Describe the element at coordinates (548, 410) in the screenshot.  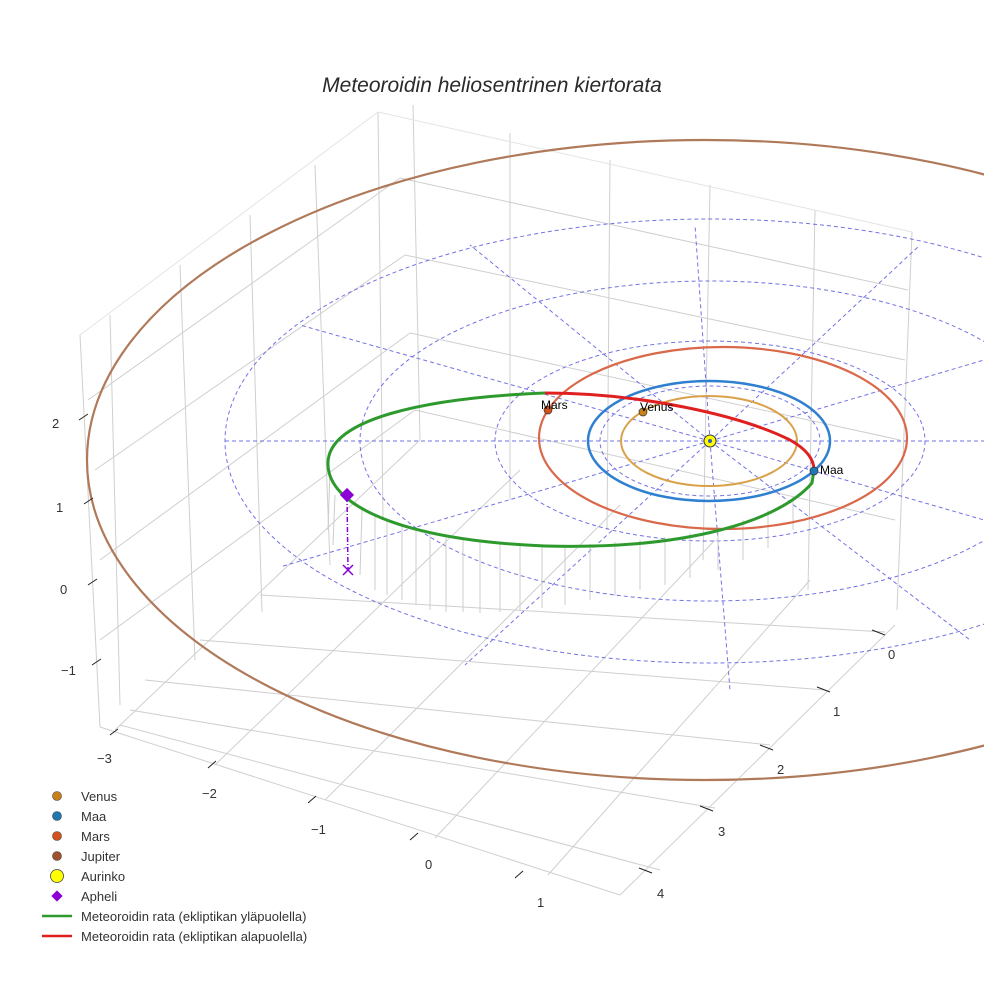
I see `mars-marker` at that location.